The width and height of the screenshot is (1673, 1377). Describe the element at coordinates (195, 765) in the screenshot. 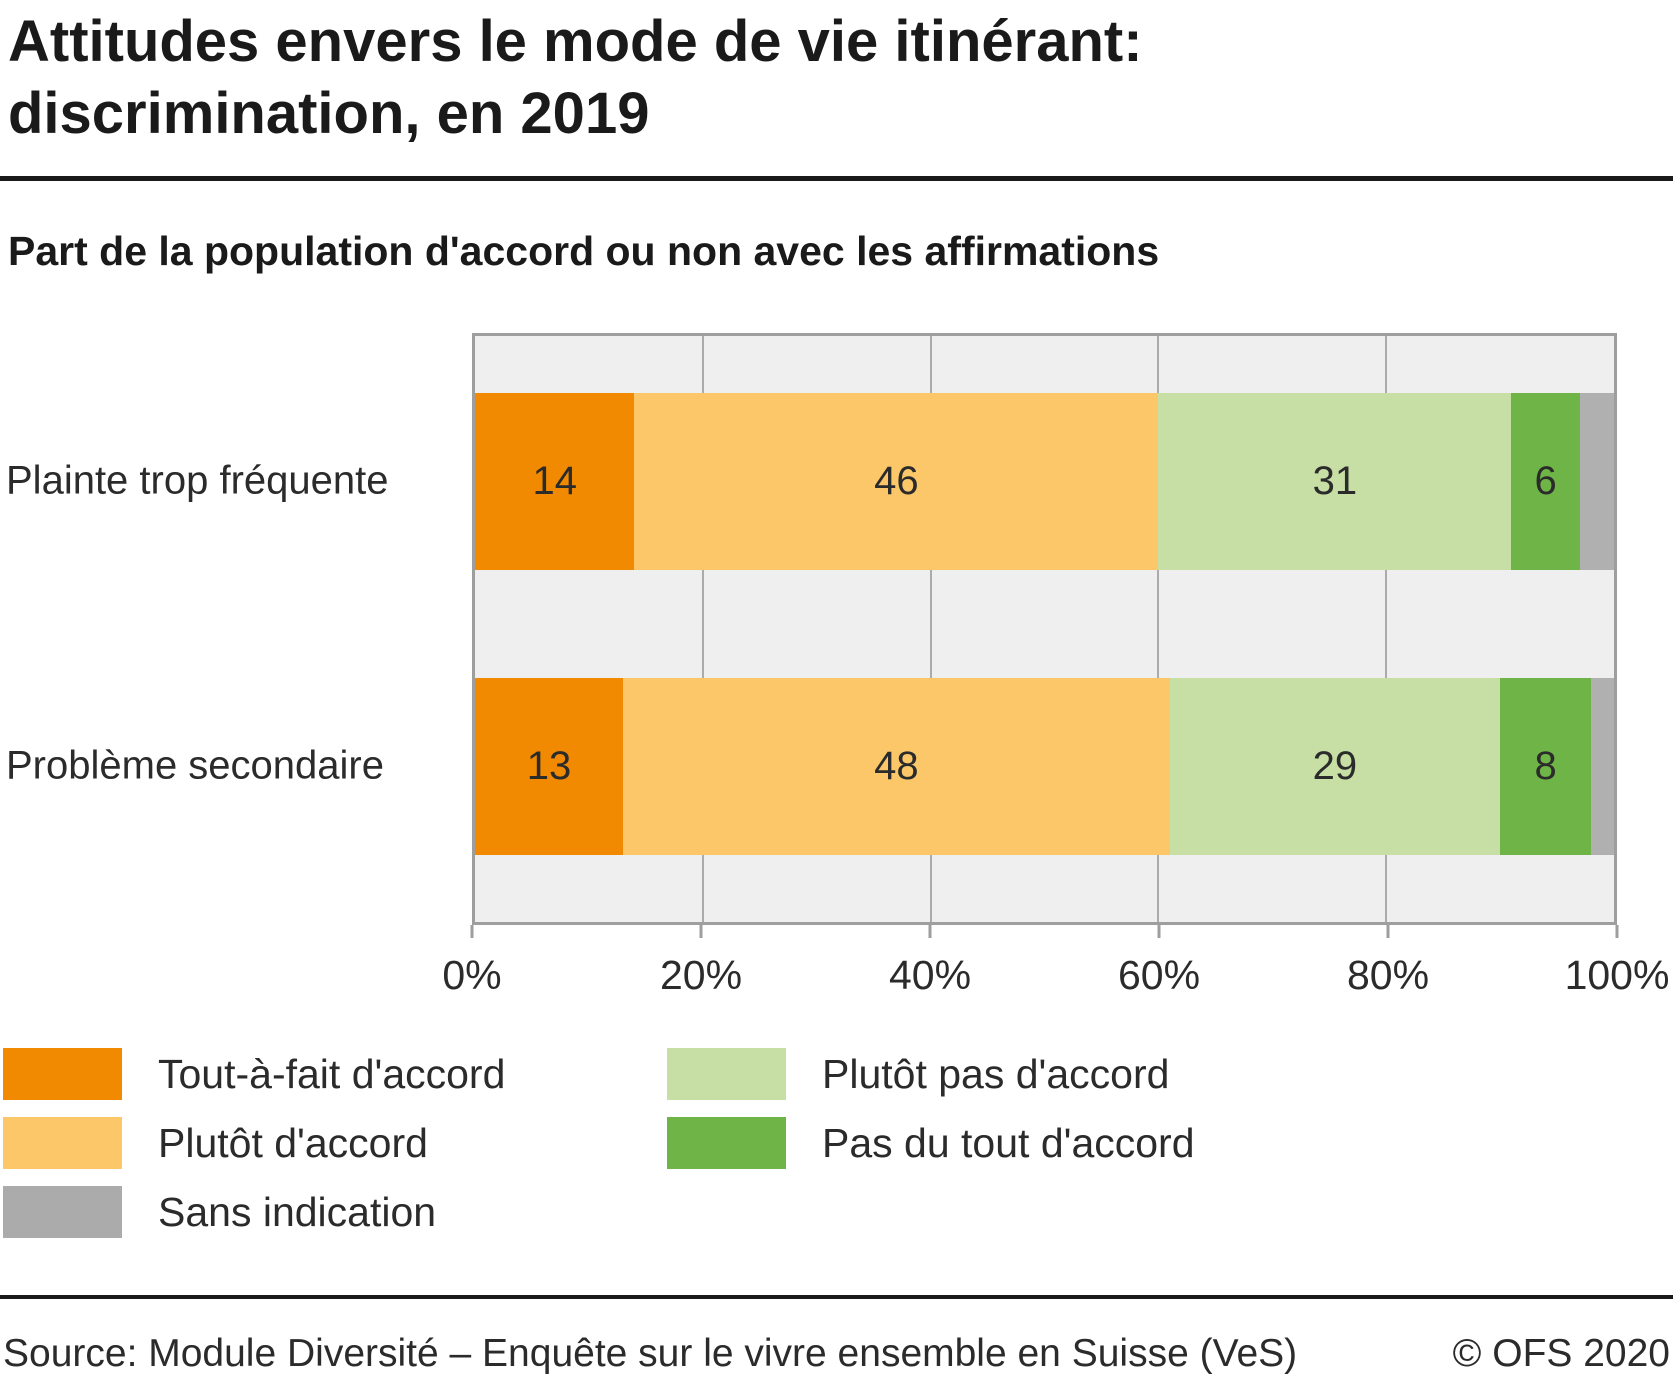

I see `category-label: Problème secondaire` at that location.